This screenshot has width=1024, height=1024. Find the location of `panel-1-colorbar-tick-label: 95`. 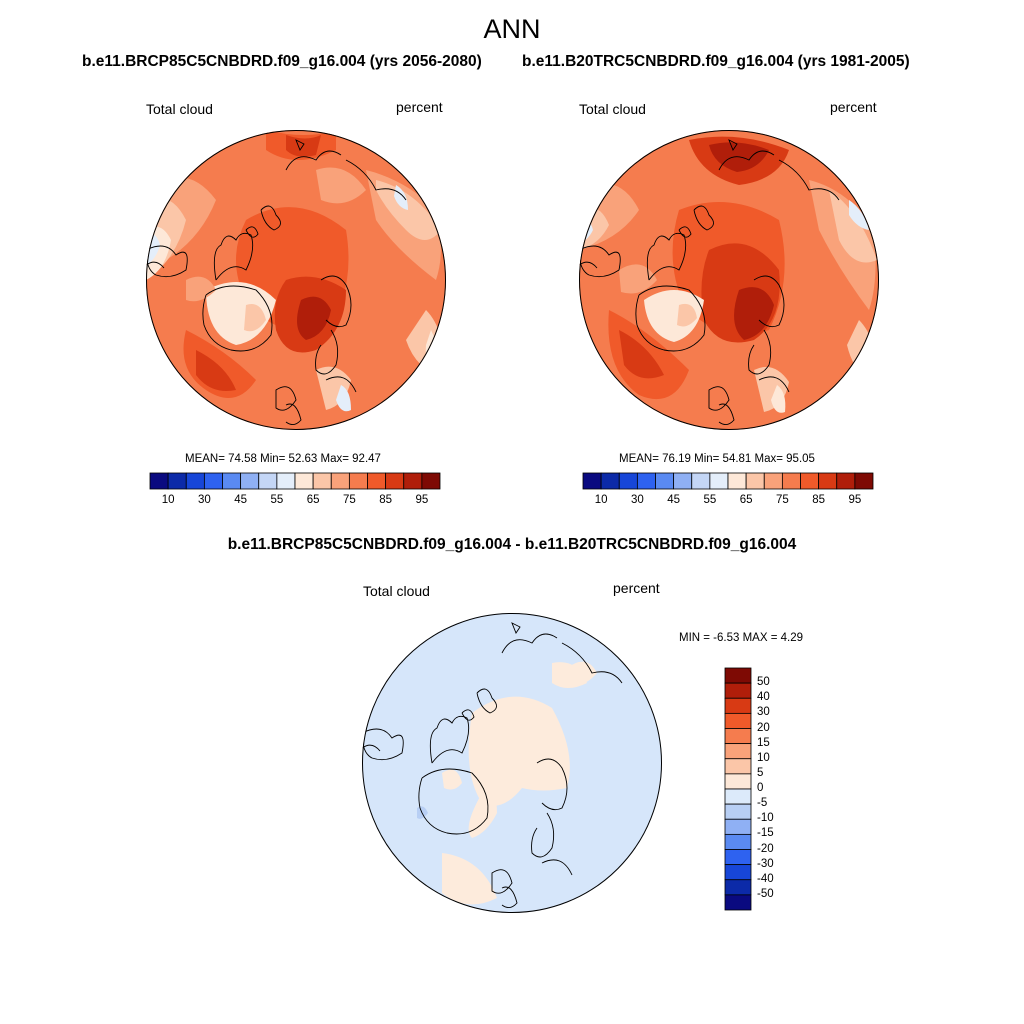

panel-1-colorbar-tick-label: 95 is located at coordinates (422, 500).